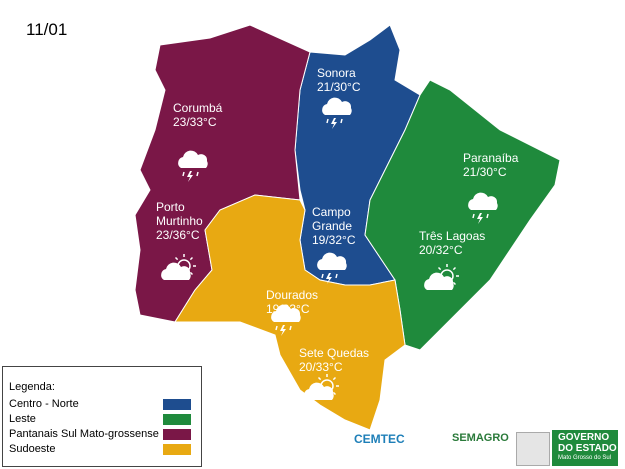  I want to click on logo-semagro: SEMAGRO, so click(480, 438).